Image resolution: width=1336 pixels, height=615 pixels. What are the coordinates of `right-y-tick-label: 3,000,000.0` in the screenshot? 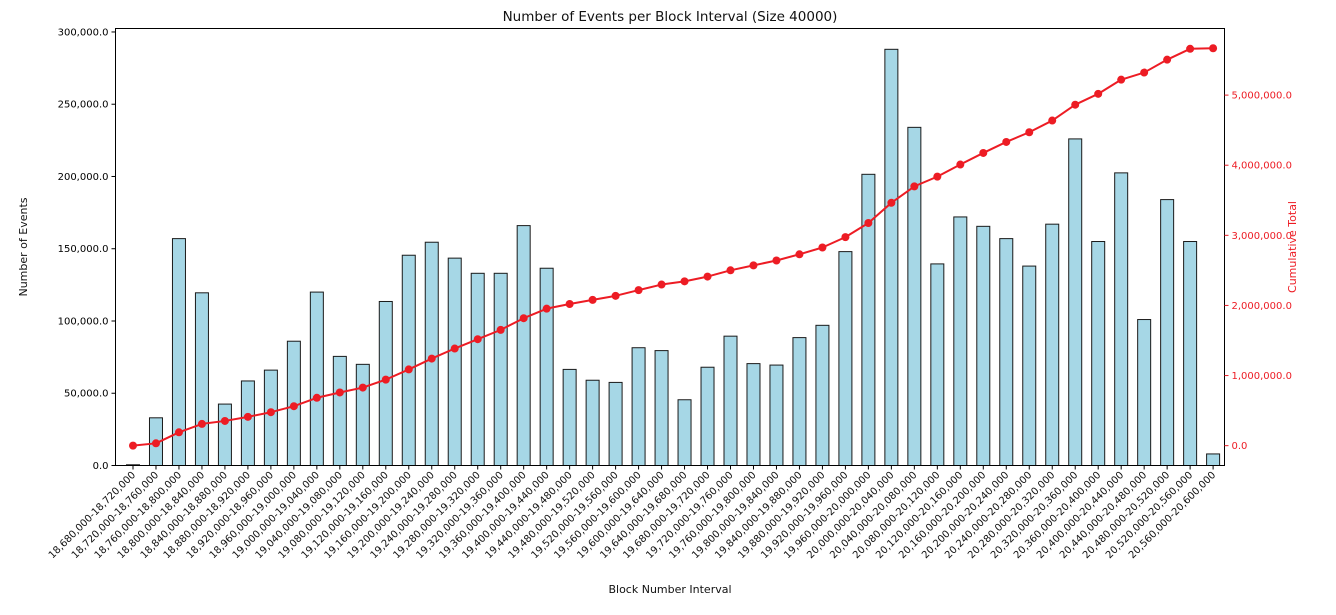 It's located at (1262, 236).